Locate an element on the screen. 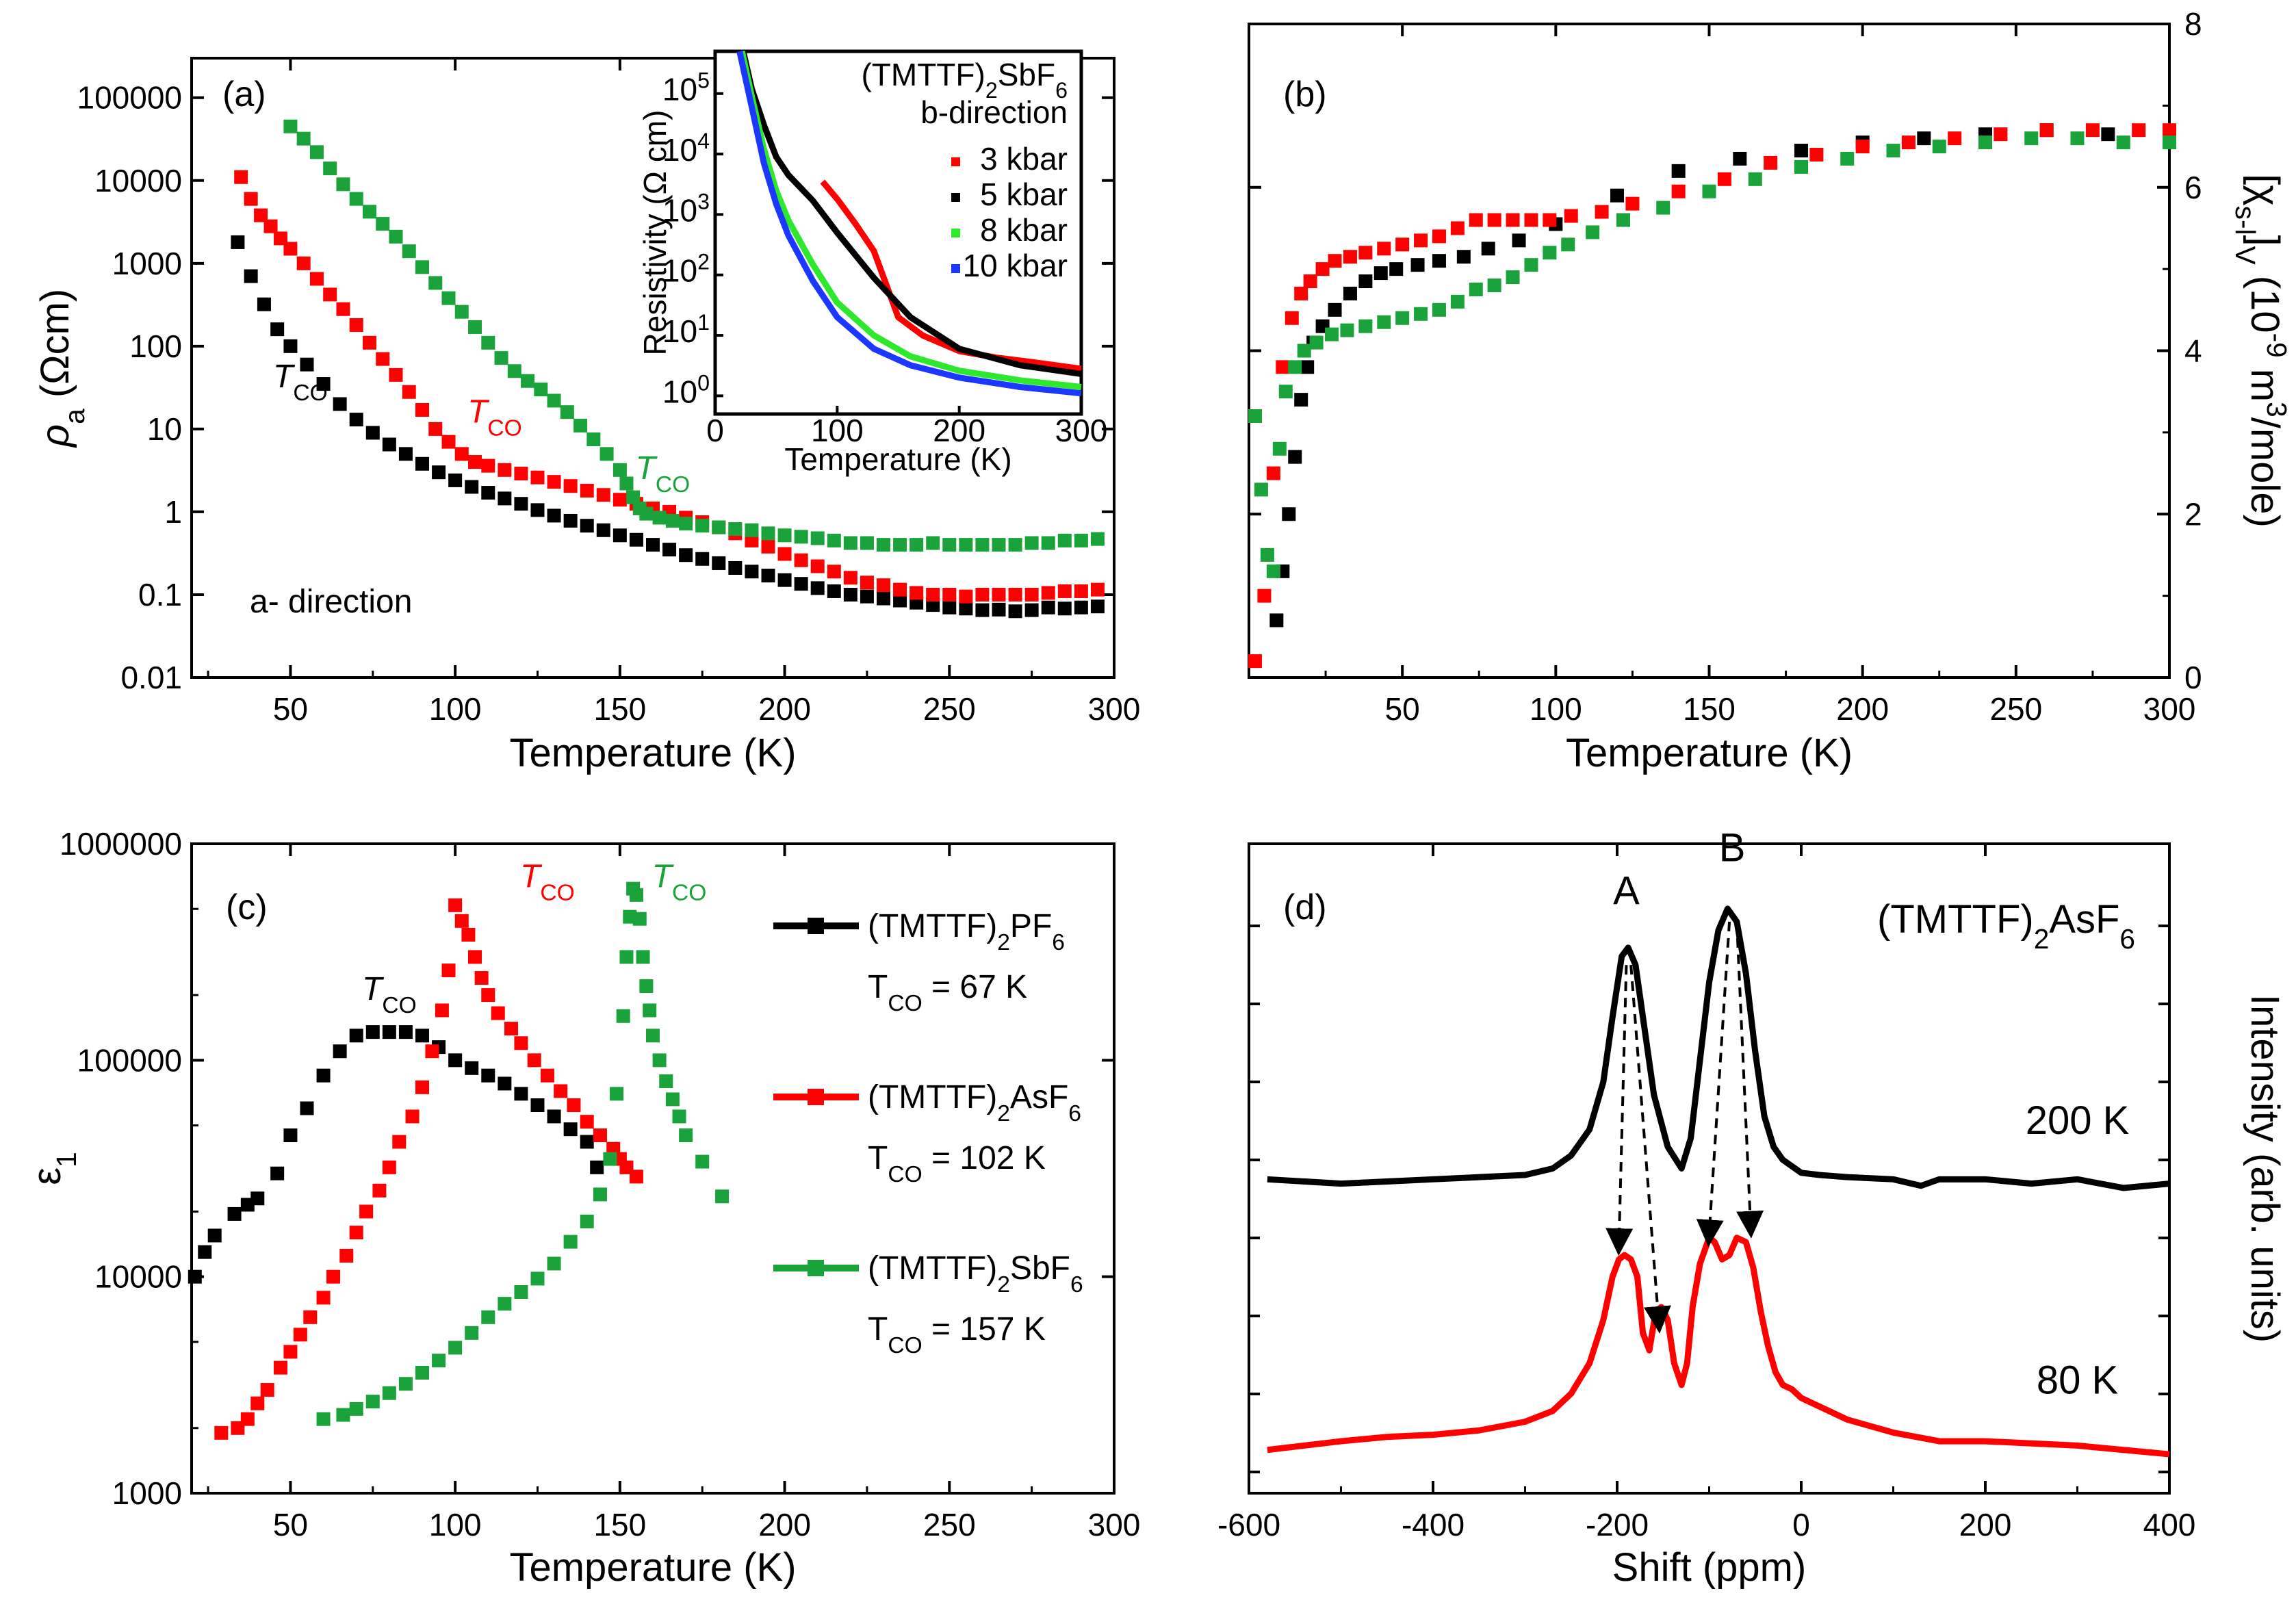 The height and width of the screenshot is (1602, 2296). y-tick-label: 0 is located at coordinates (2193, 677).